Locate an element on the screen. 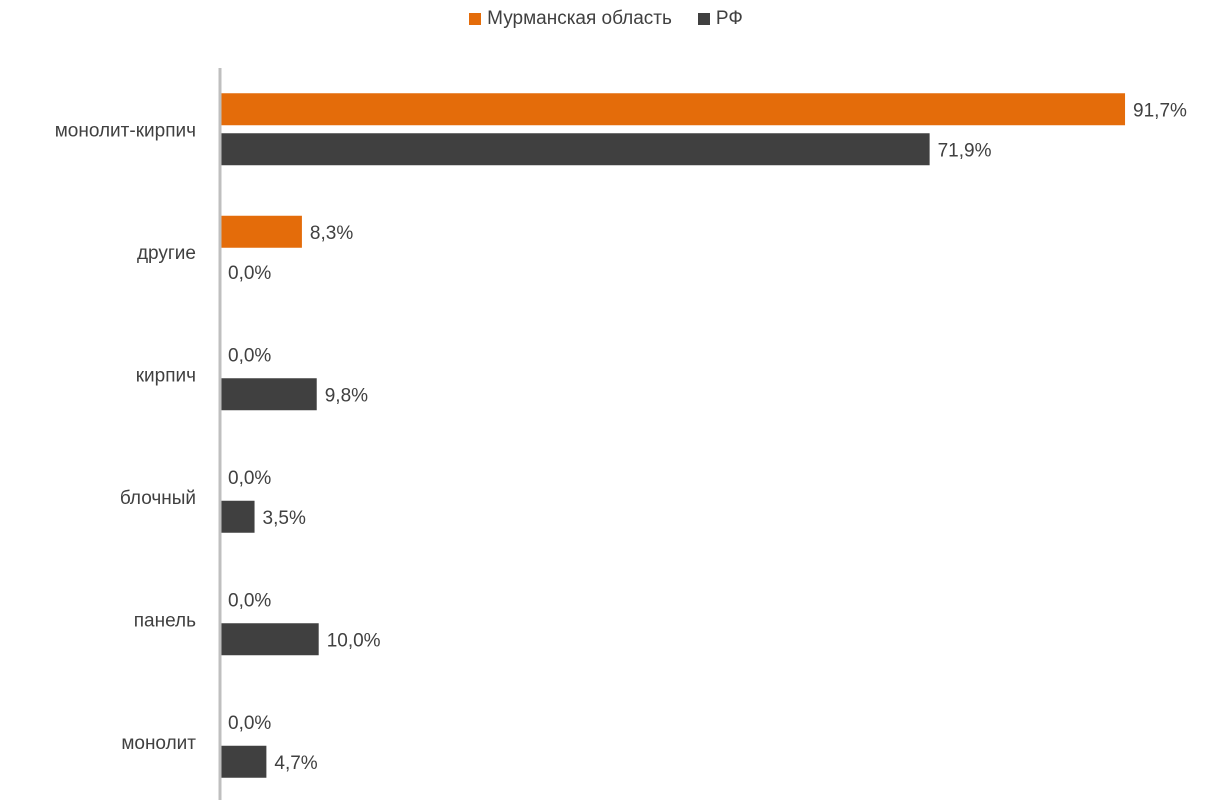 Image resolution: width=1212 pixels, height=800 pixels. legend-item-rf: РФ is located at coordinates (720, 19).